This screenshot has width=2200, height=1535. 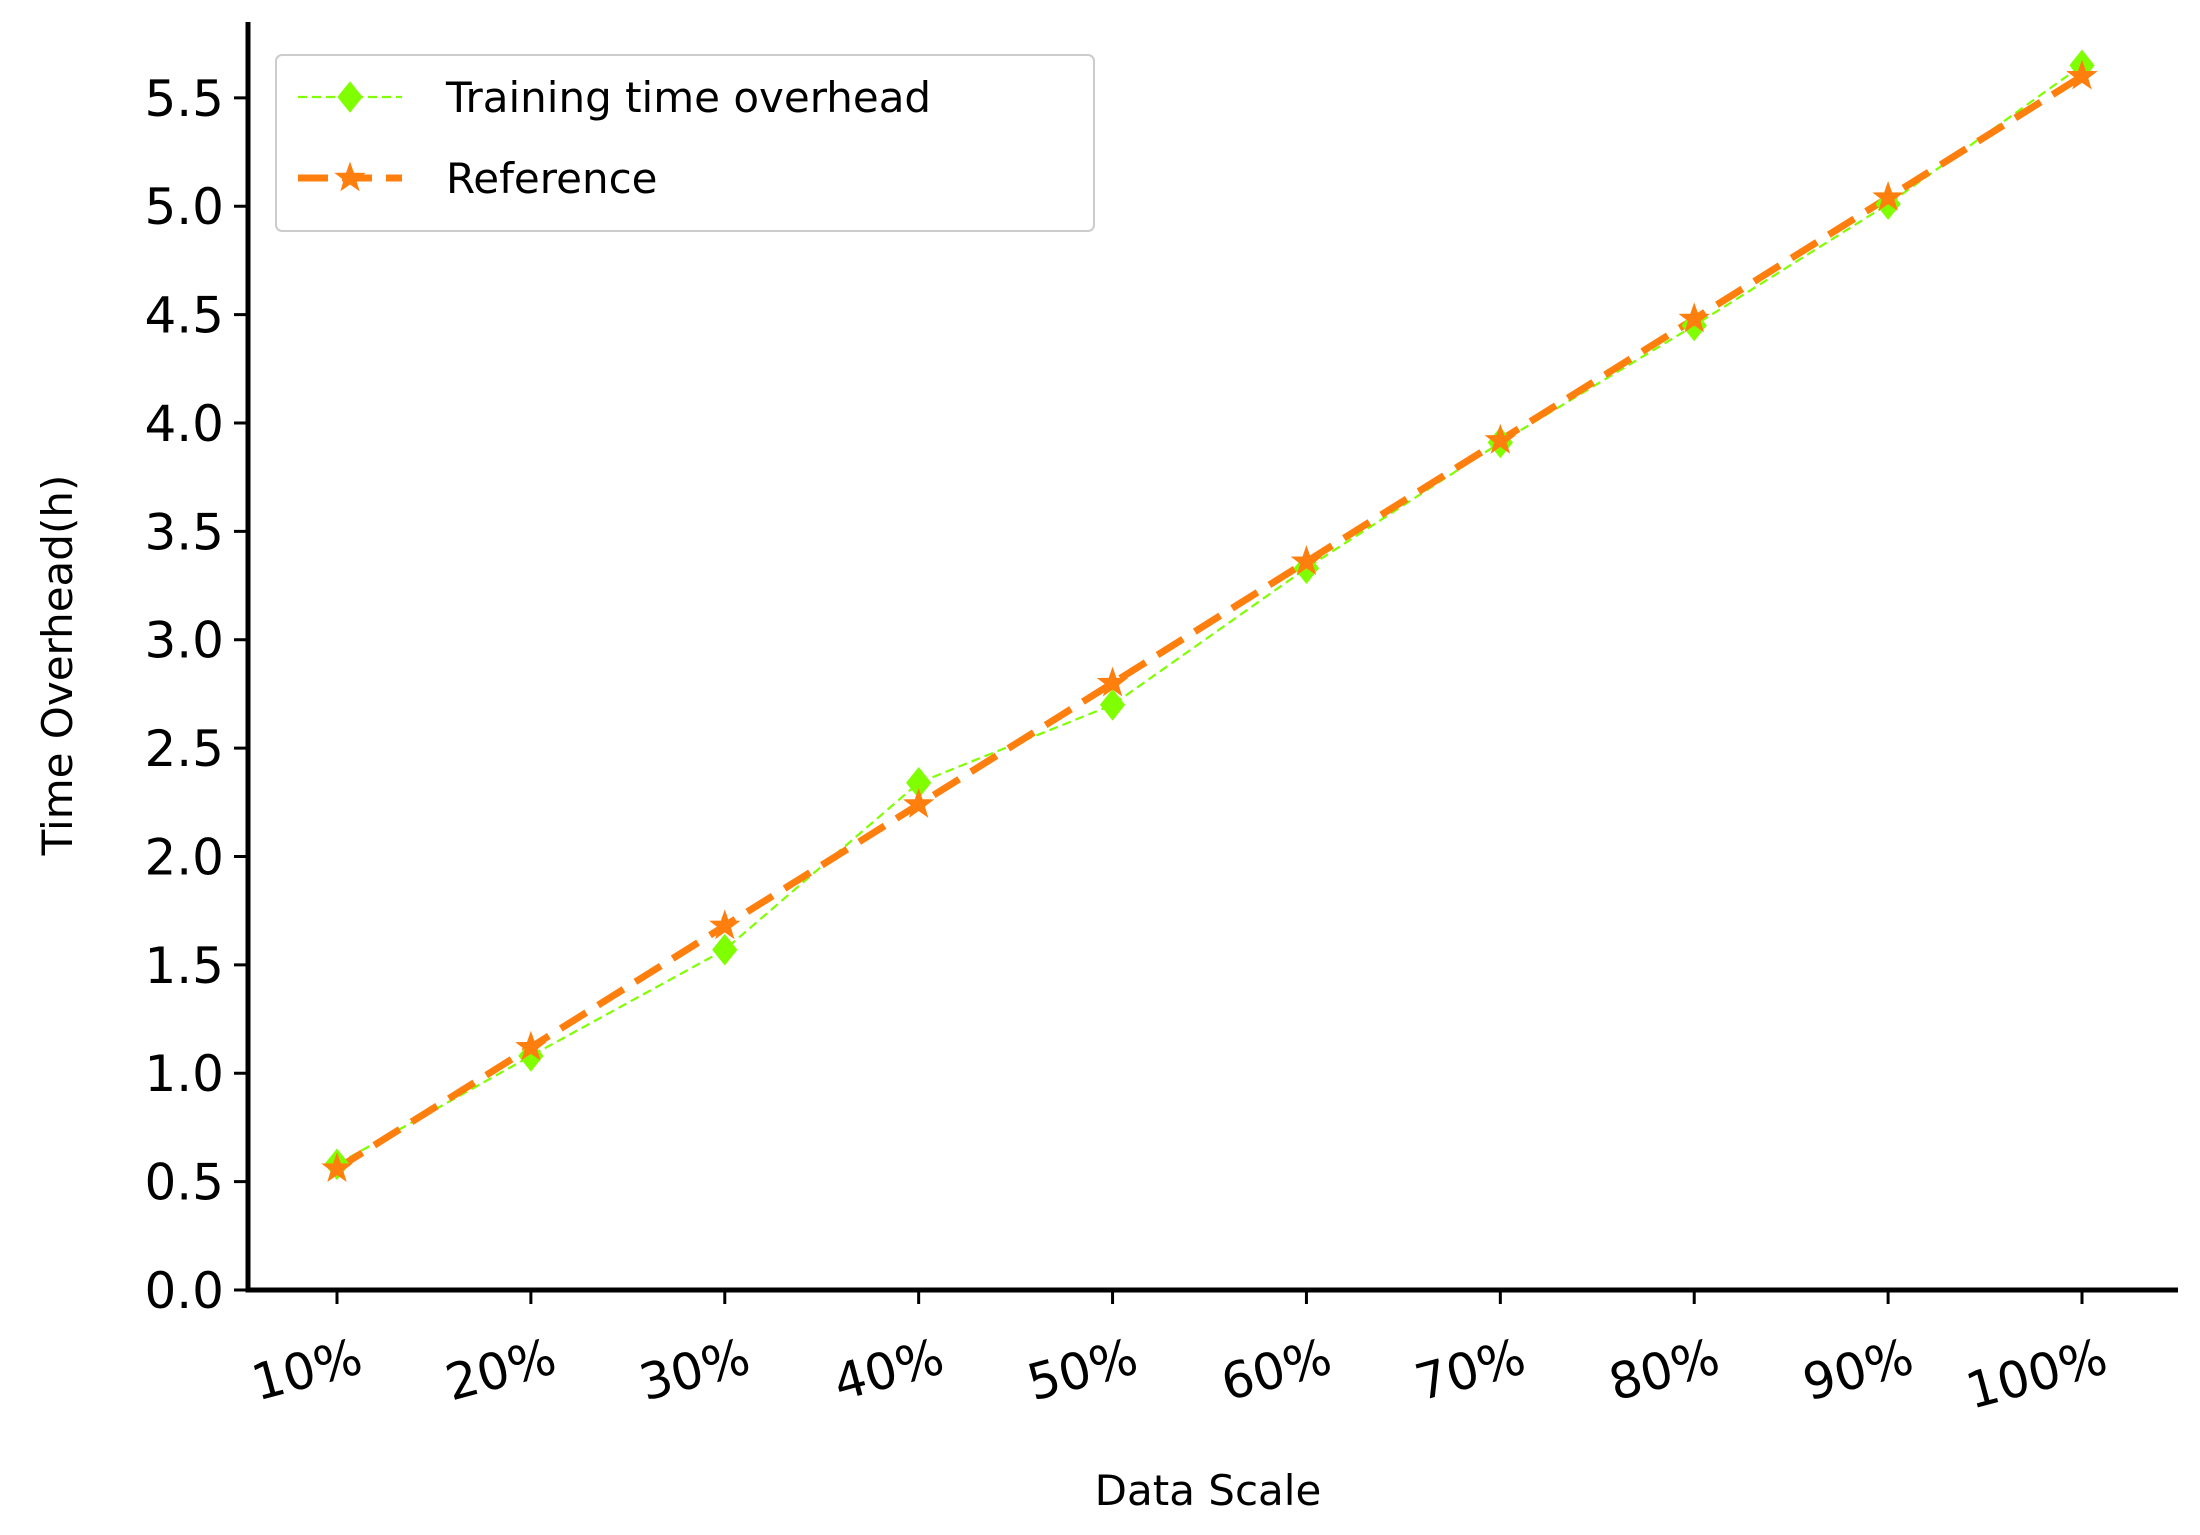 I want to click on diamond-marker-icon, so click(x=350, y=97).